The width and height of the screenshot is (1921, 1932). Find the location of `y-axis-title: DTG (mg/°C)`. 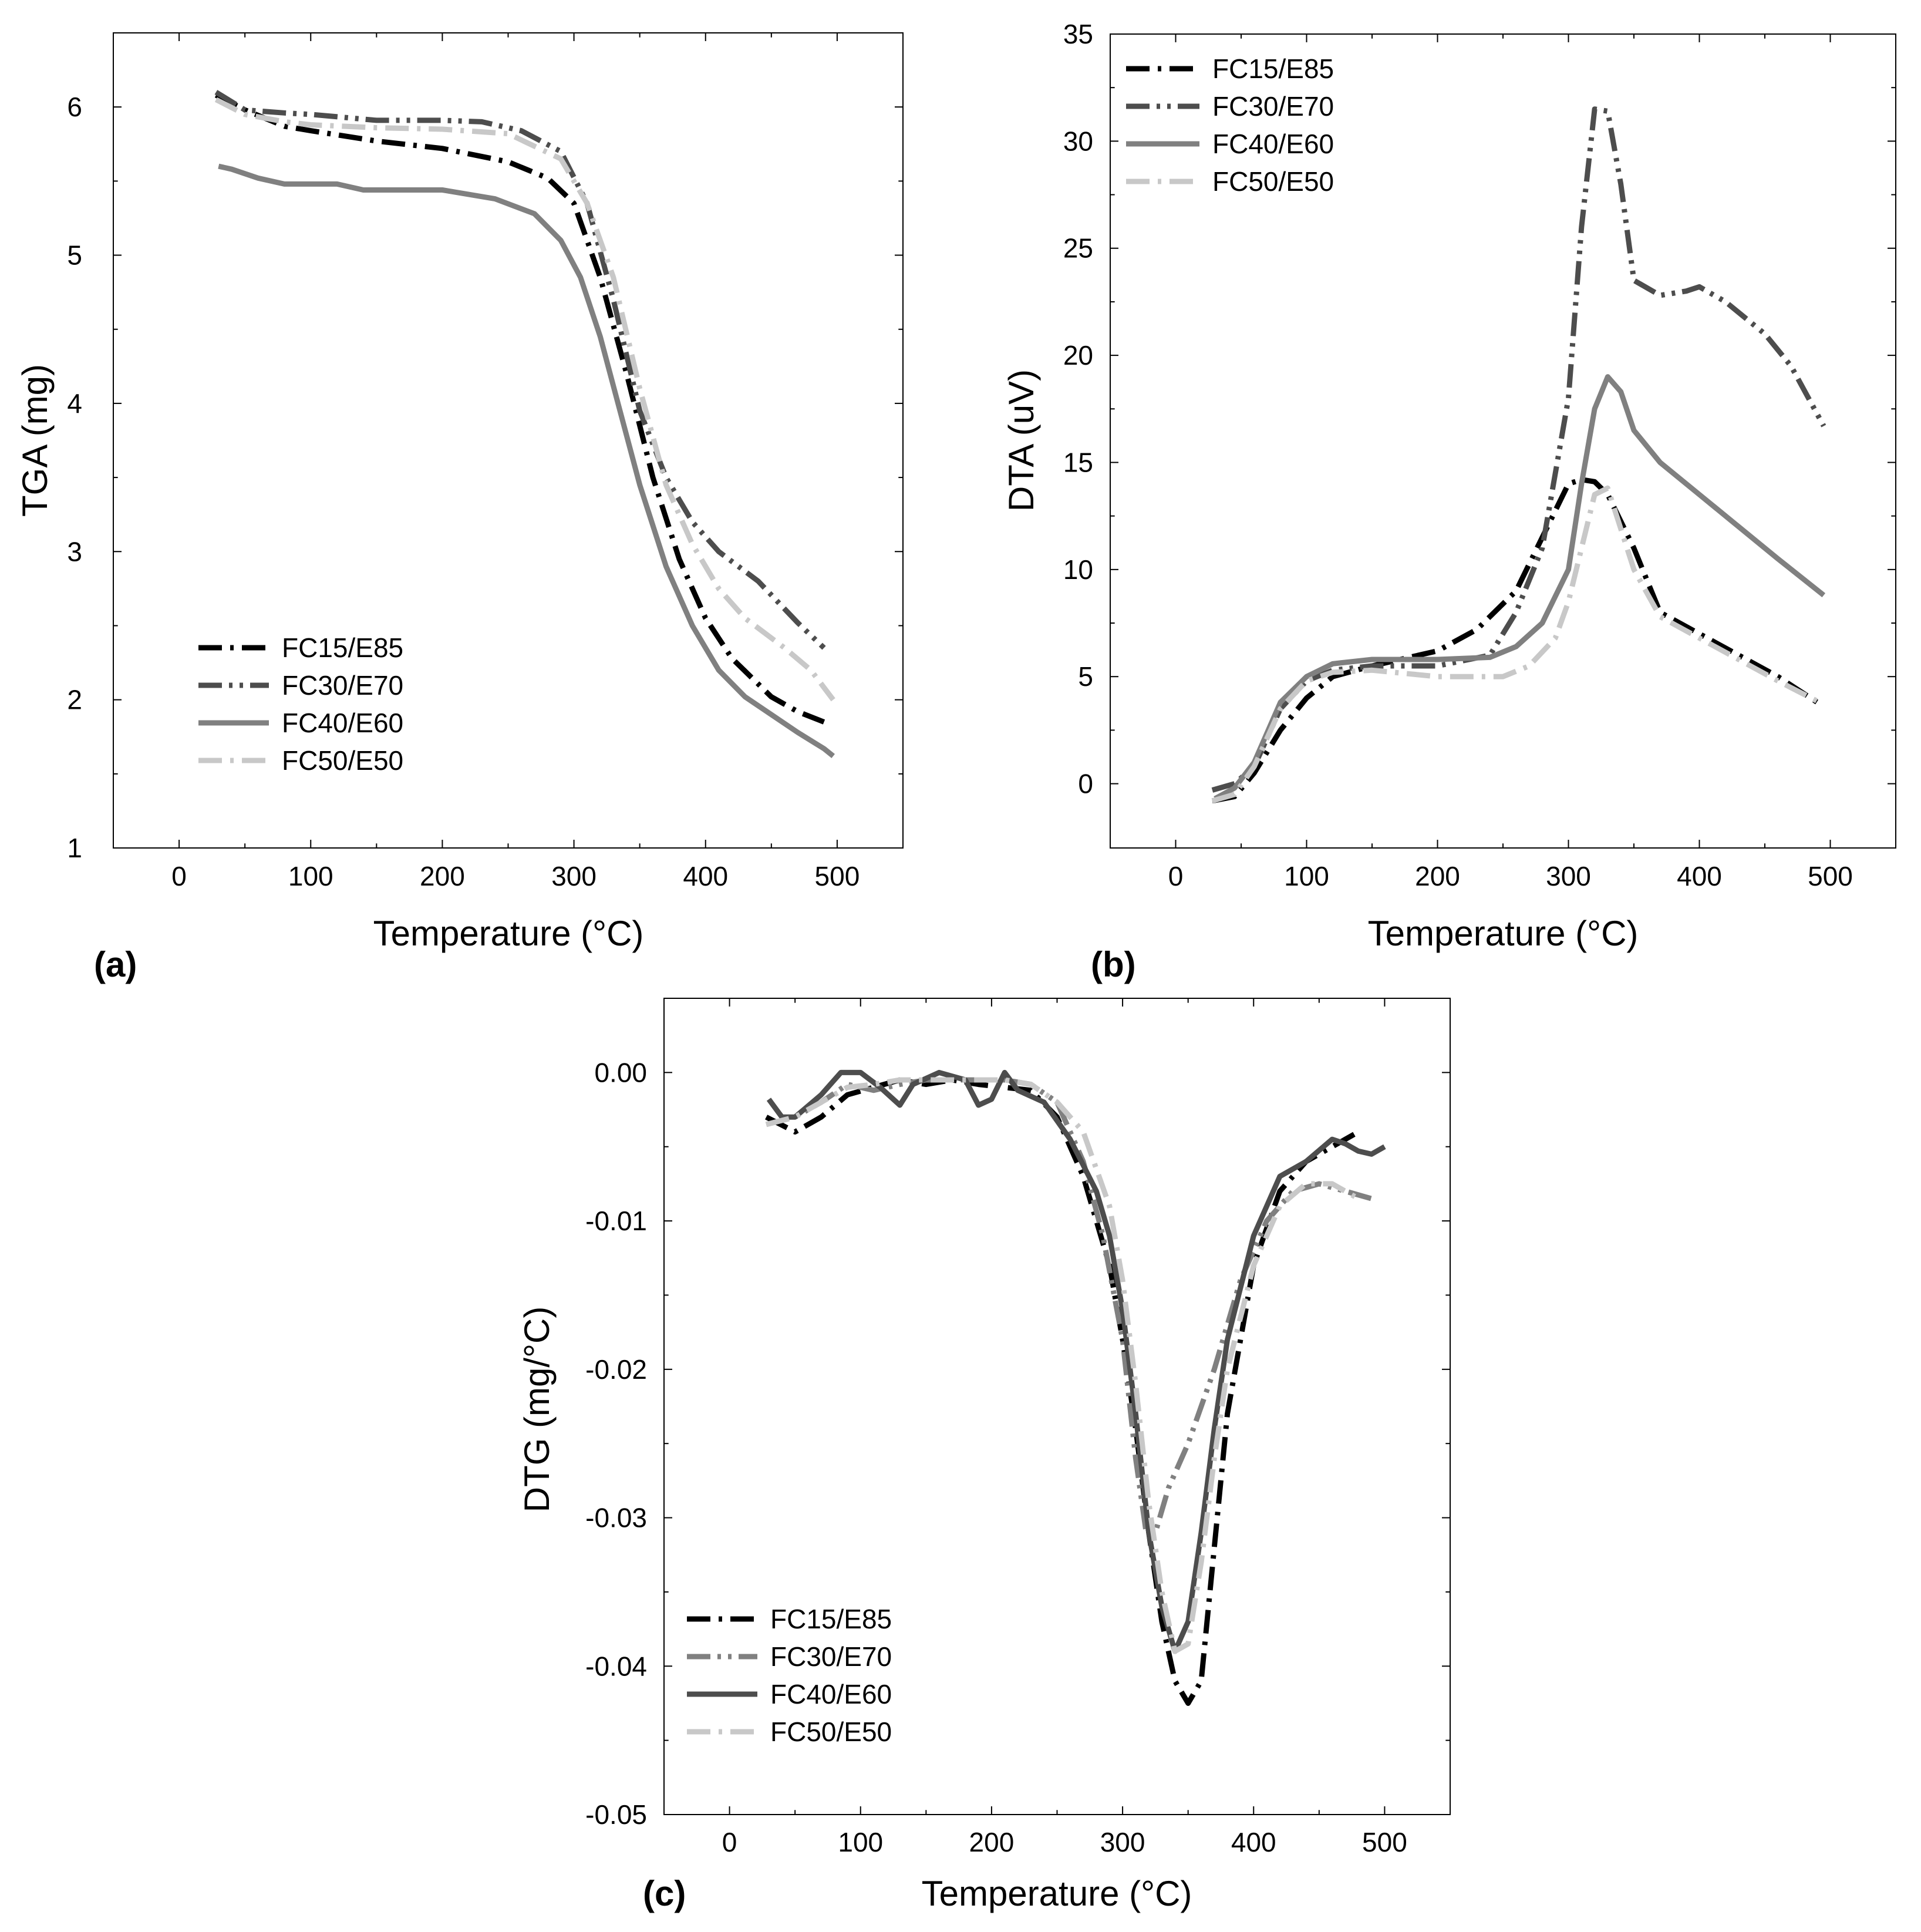

y-axis-title: DTG (mg/°C) is located at coordinates (537, 1410).